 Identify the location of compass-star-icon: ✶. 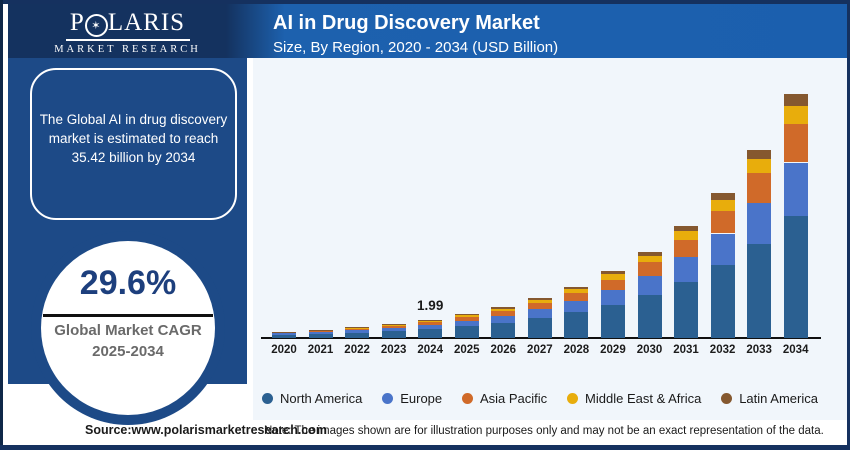
(96, 25).